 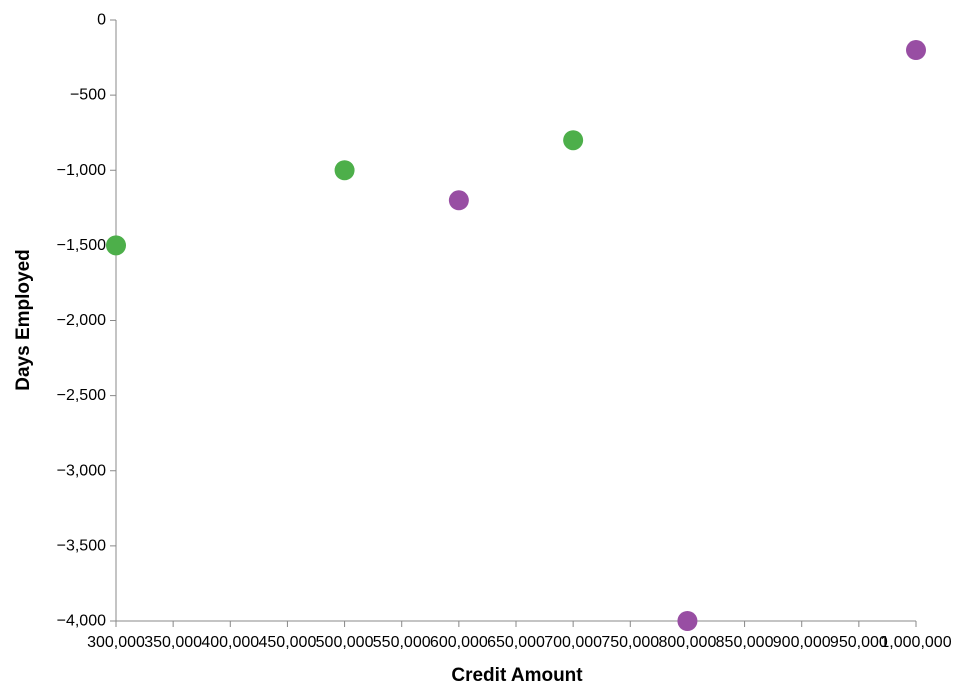 I want to click on y-tick-label: −4,000, so click(x=81, y=621).